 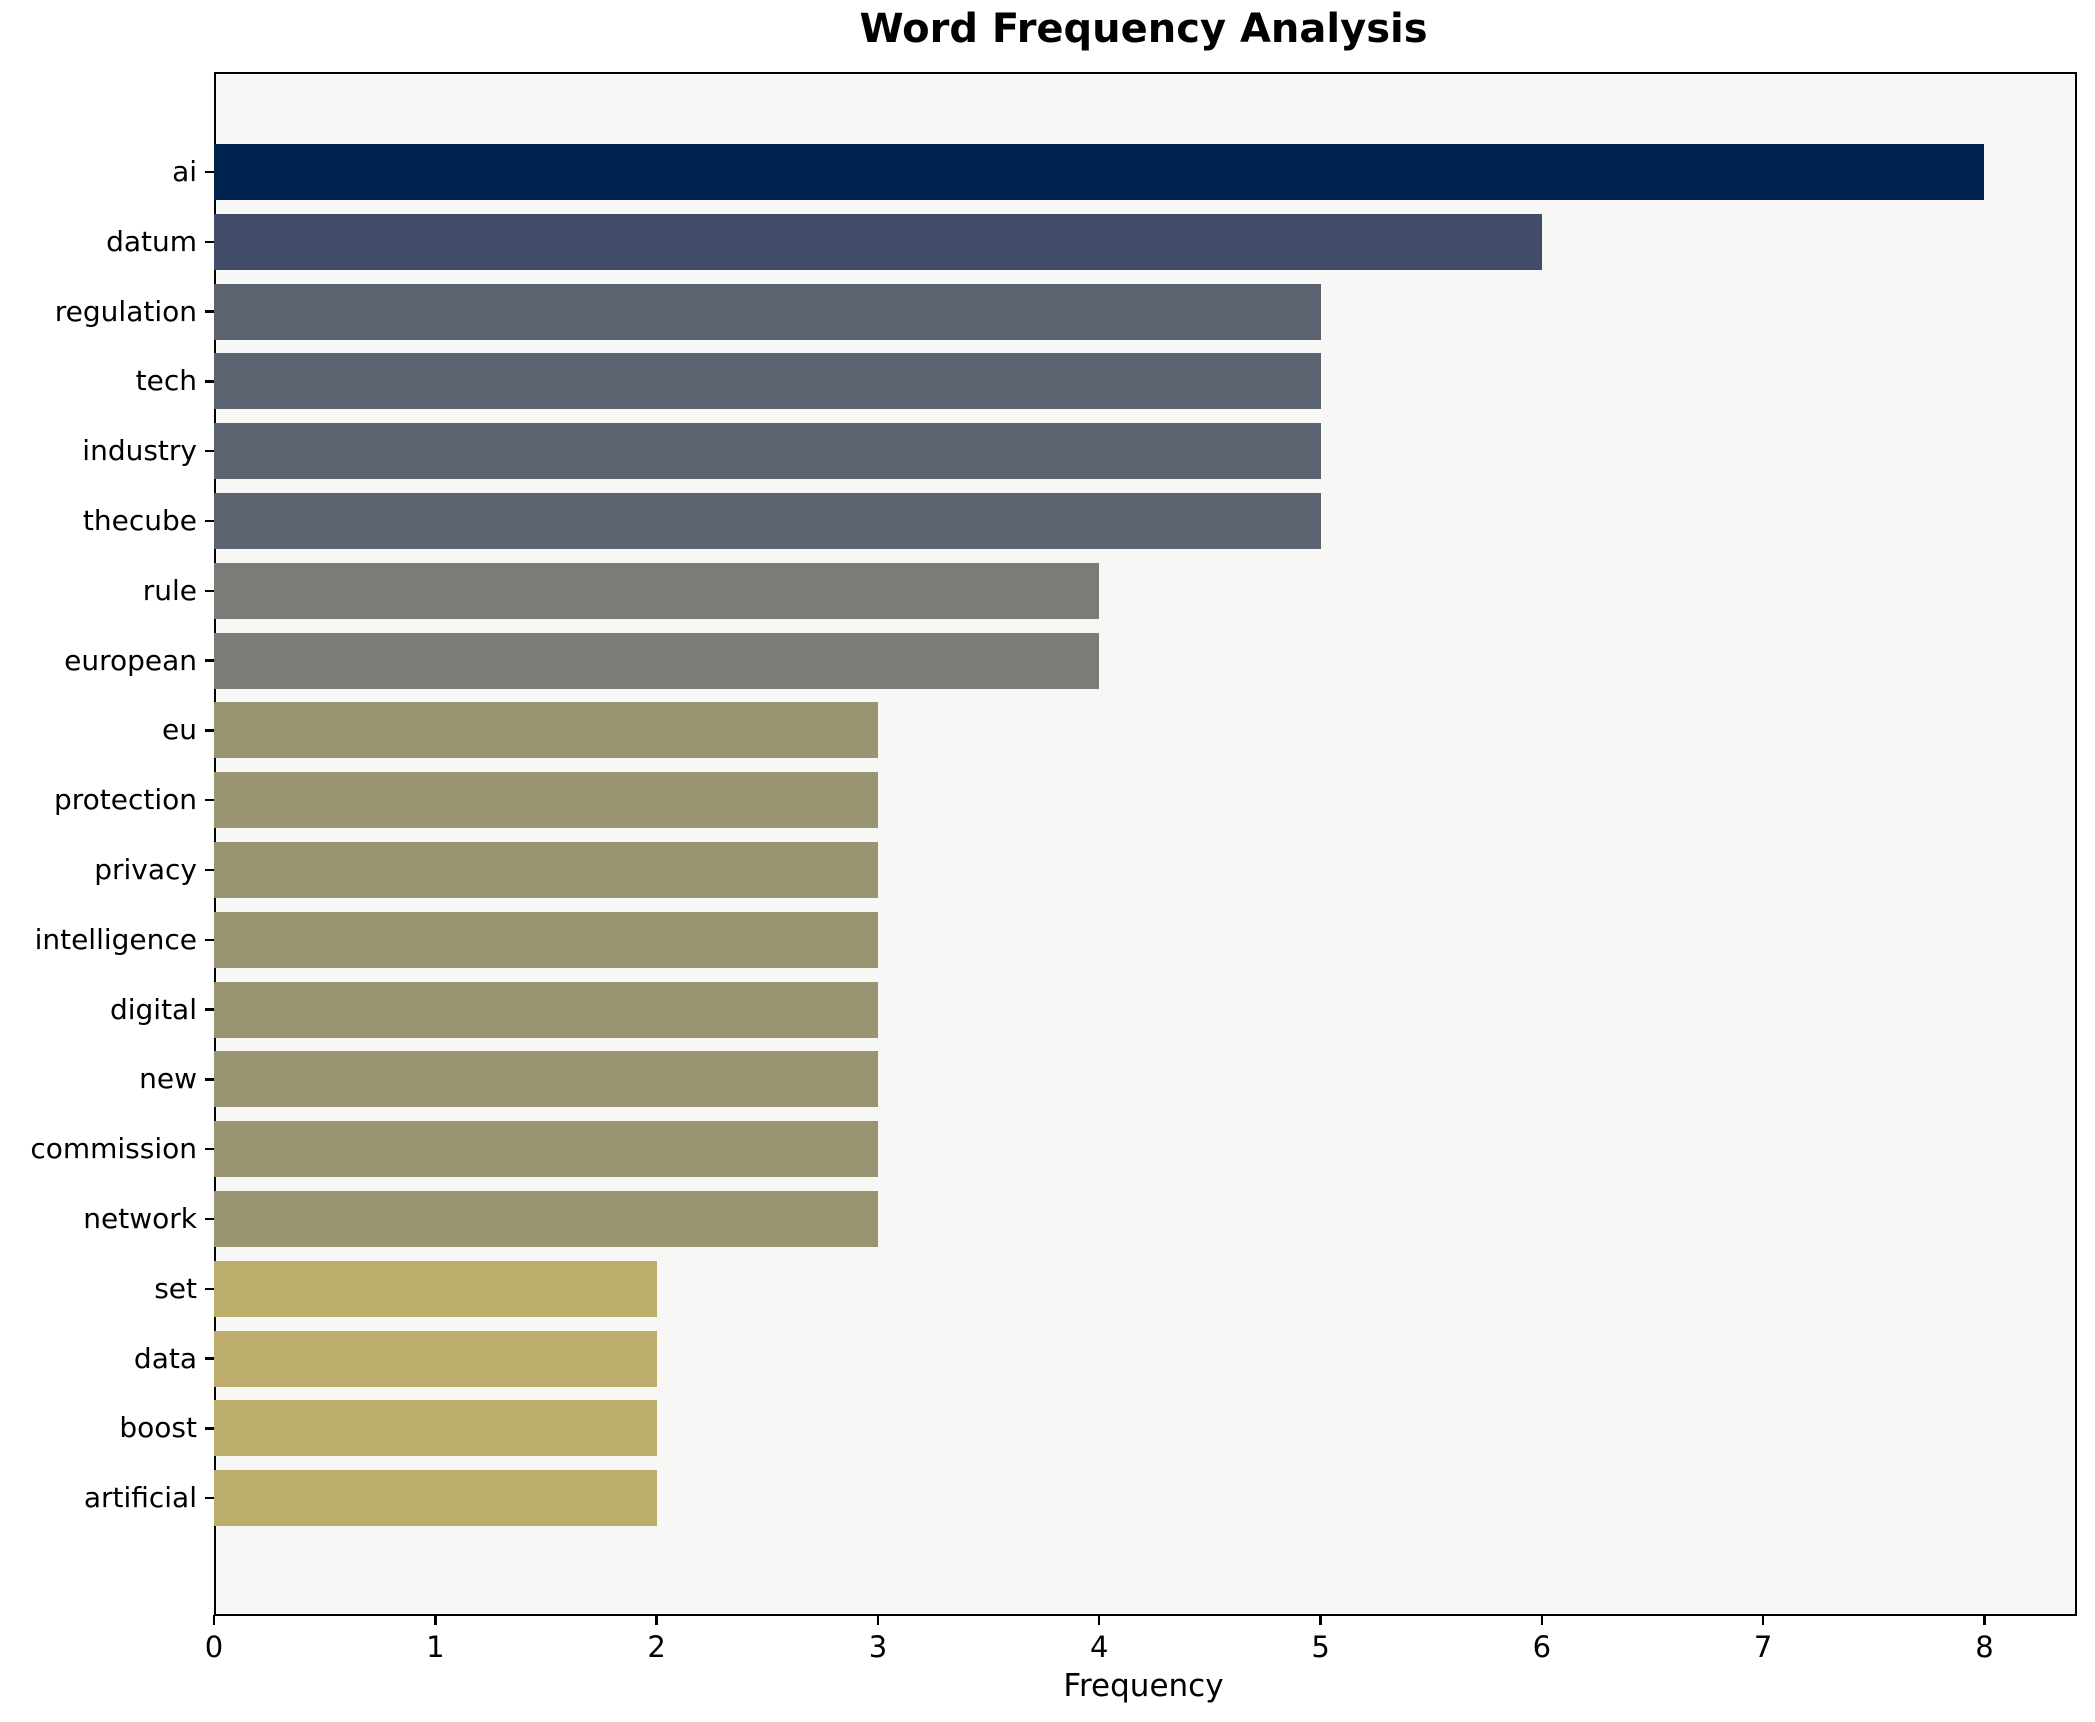 I want to click on y-tick-label: tech, so click(x=166, y=381).